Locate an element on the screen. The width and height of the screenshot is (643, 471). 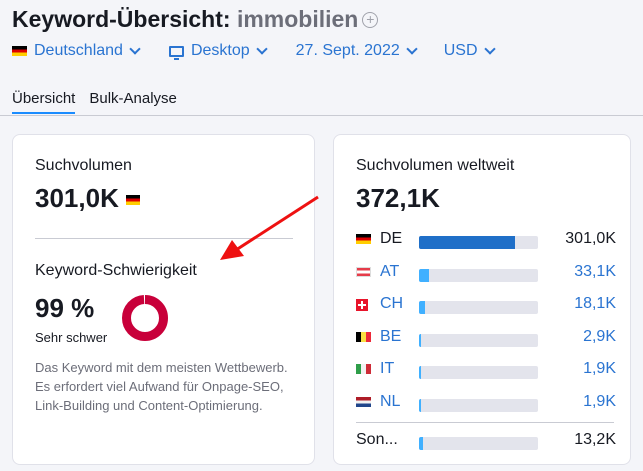
volume-value: 301,0K is located at coordinates (91, 198).